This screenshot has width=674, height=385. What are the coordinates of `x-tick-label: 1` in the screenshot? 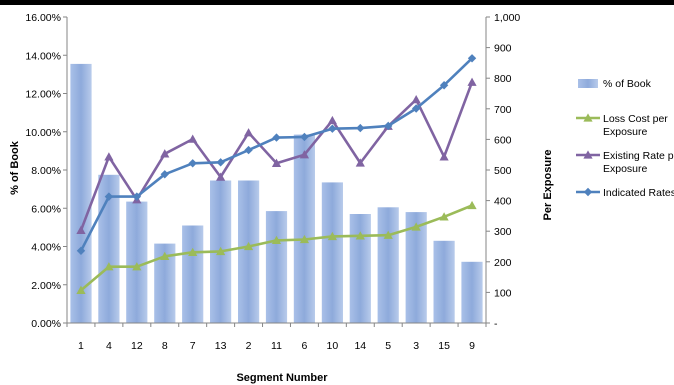 It's located at (81, 346).